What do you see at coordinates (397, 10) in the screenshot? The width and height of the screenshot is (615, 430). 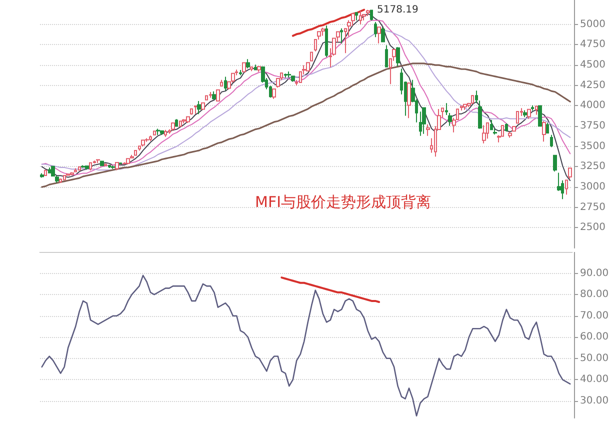 I see `annotation: 5178.19` at bounding box center [397, 10].